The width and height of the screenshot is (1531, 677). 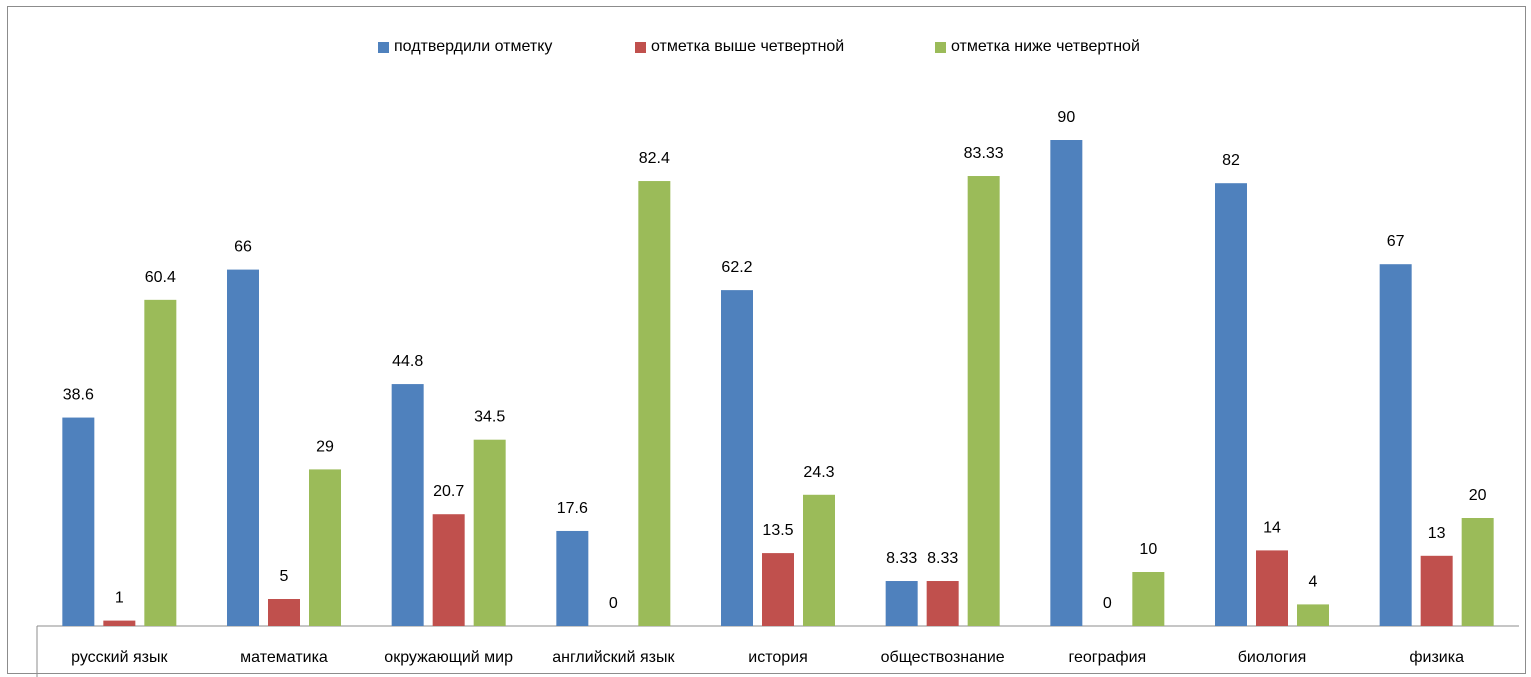 I want to click on category-label-3: окружающий мир, so click(x=448, y=657).